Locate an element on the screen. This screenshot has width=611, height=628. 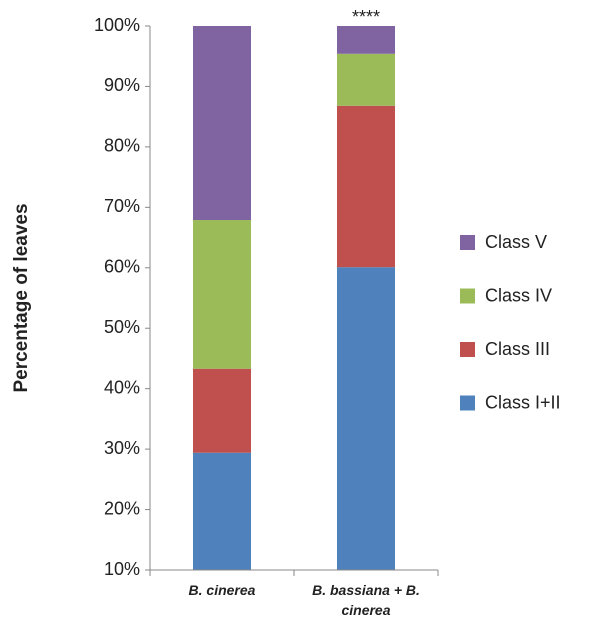
y-tick-label: 80% is located at coordinates (122, 146).